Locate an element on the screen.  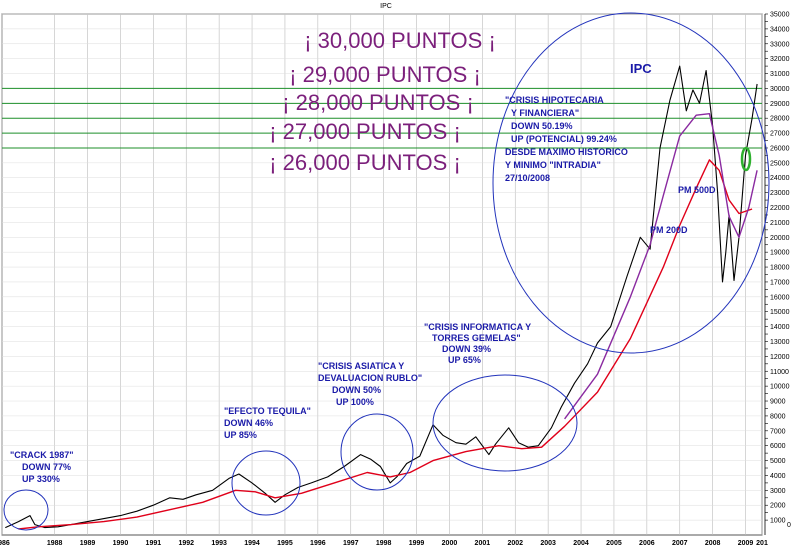
x-tick-label: 201 is located at coordinates (762, 543).